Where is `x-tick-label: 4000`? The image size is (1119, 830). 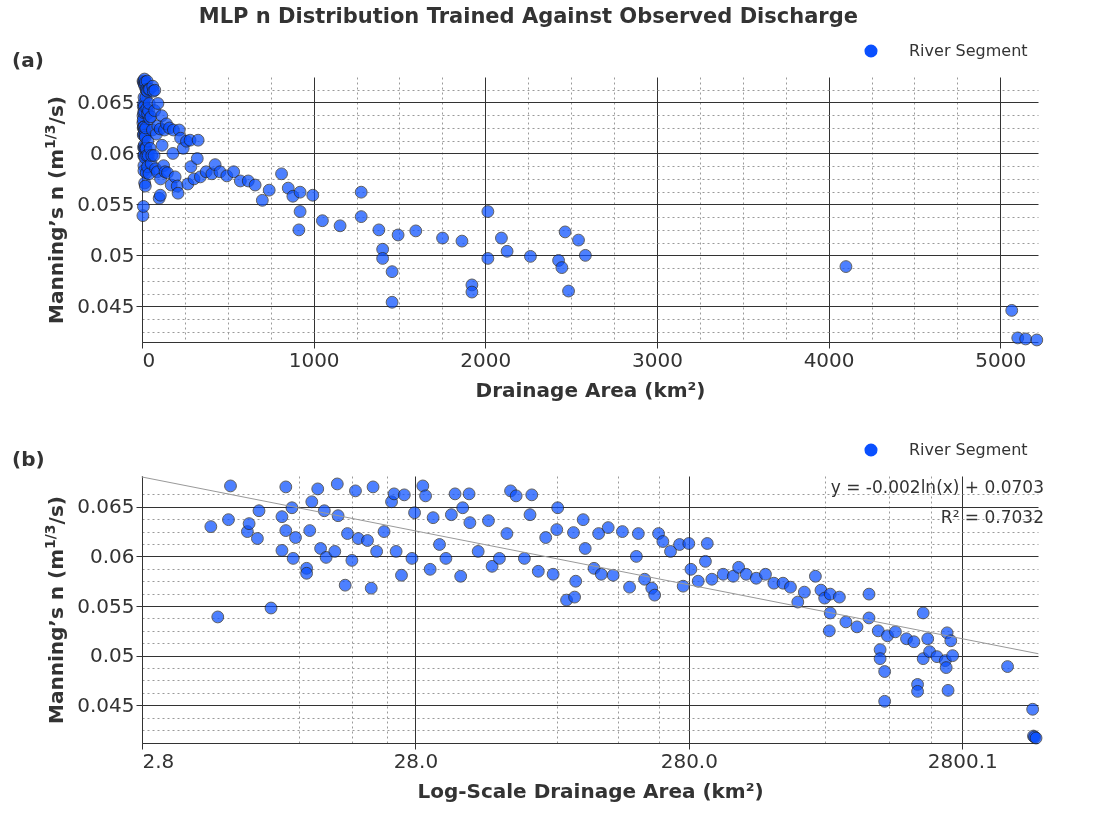
x-tick-label: 4000 is located at coordinates (829, 359).